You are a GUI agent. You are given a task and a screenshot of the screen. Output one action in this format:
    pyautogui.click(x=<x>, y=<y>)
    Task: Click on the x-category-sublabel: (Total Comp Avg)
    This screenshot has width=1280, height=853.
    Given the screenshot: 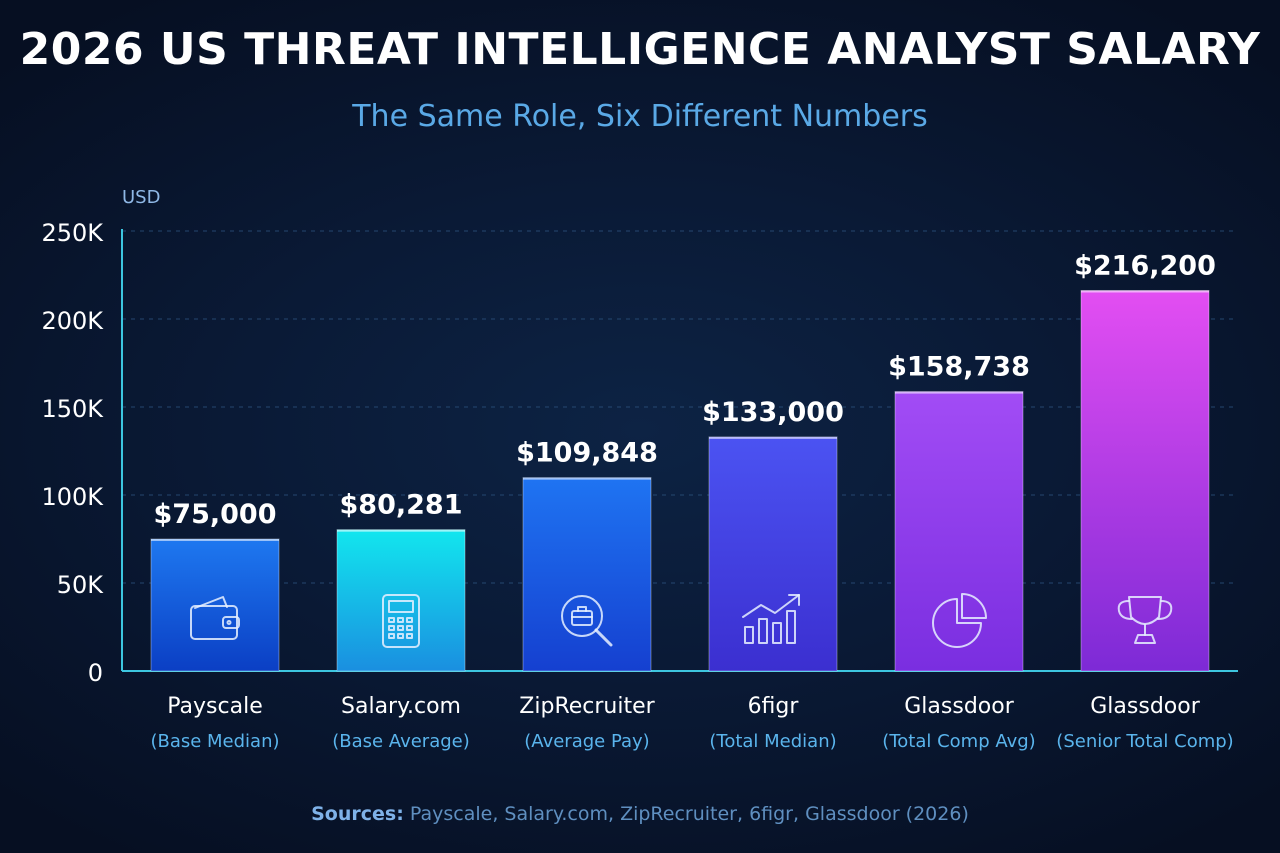 What is the action you would take?
    pyautogui.click(x=958, y=741)
    